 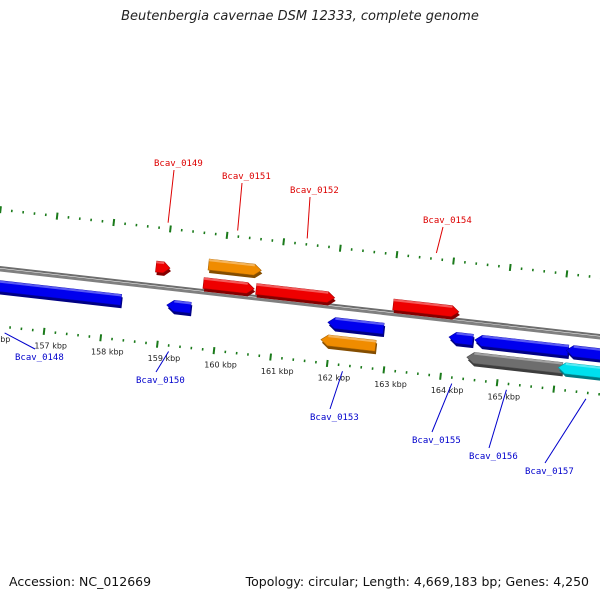 I want to click on bcav-0155-feature-highlight, so click(x=465, y=334).